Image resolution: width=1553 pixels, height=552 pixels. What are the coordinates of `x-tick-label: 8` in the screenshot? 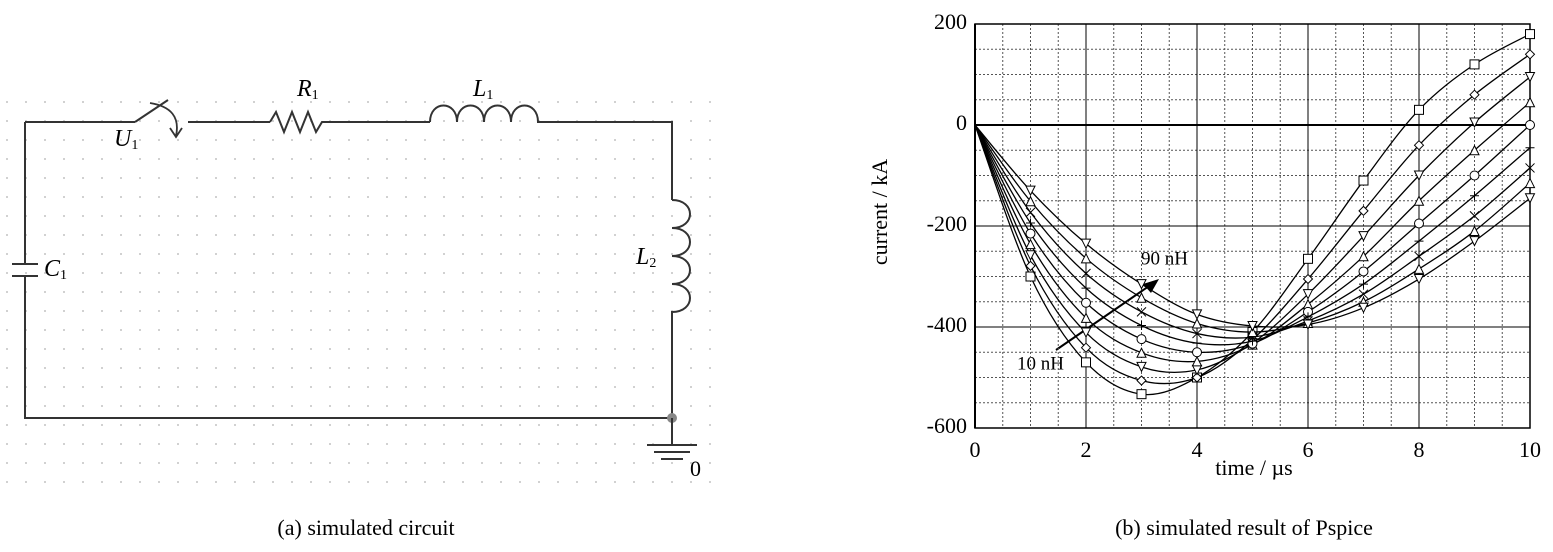 It's located at (1419, 449).